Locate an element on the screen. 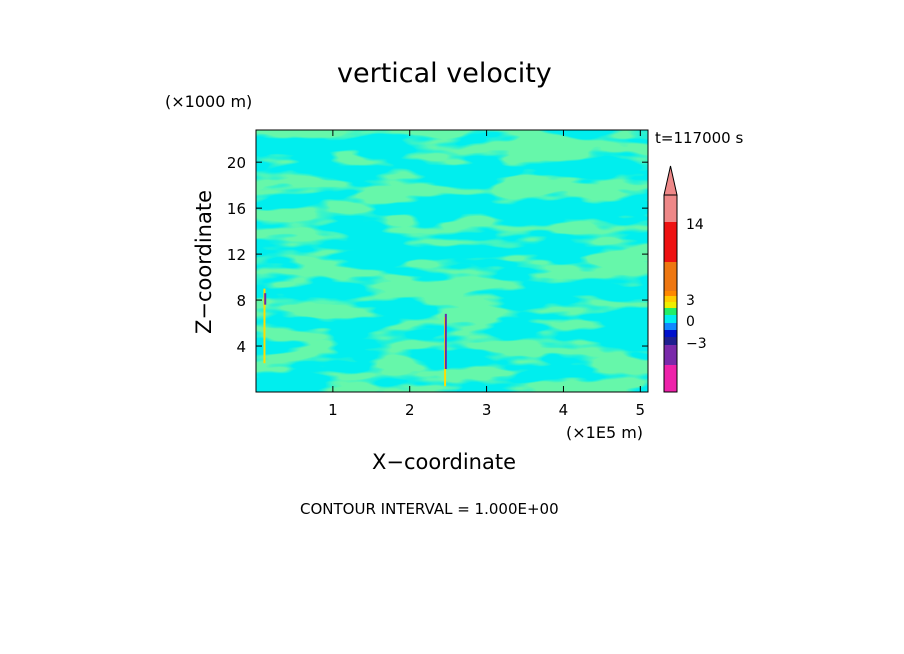 This screenshot has width=904, height=654. time-label: t=117000 s is located at coordinates (699, 138).